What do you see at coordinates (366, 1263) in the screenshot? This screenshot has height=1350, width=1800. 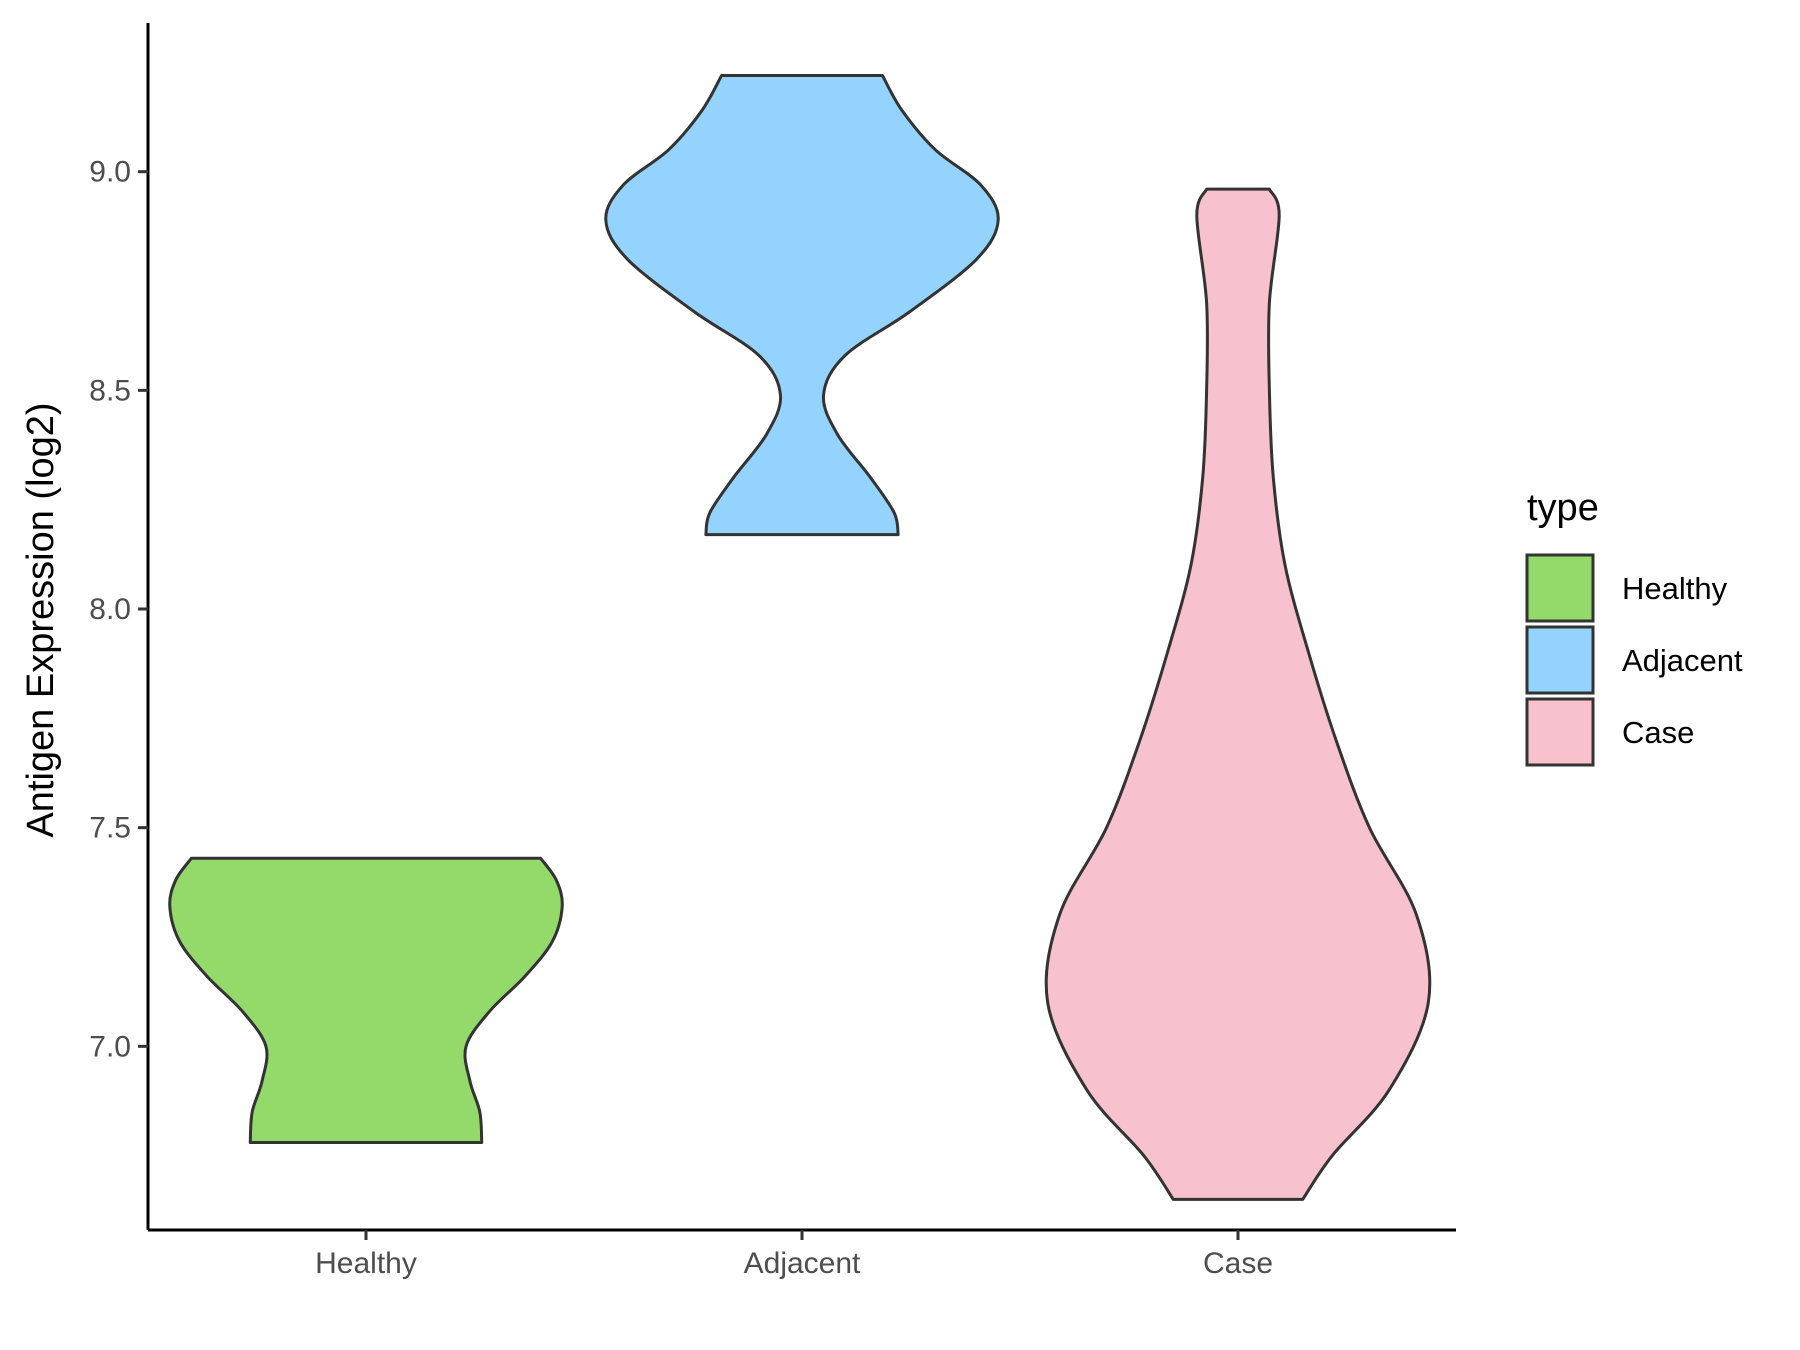 I see `x-tick-label: Healthy` at bounding box center [366, 1263].